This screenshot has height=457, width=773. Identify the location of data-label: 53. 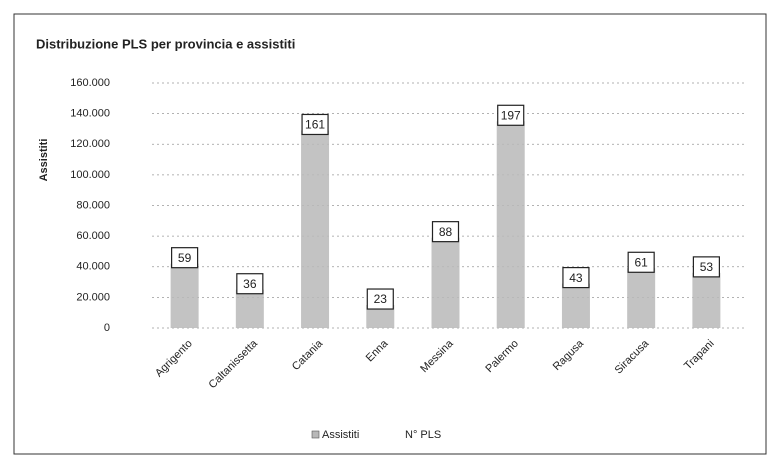
(707, 267).